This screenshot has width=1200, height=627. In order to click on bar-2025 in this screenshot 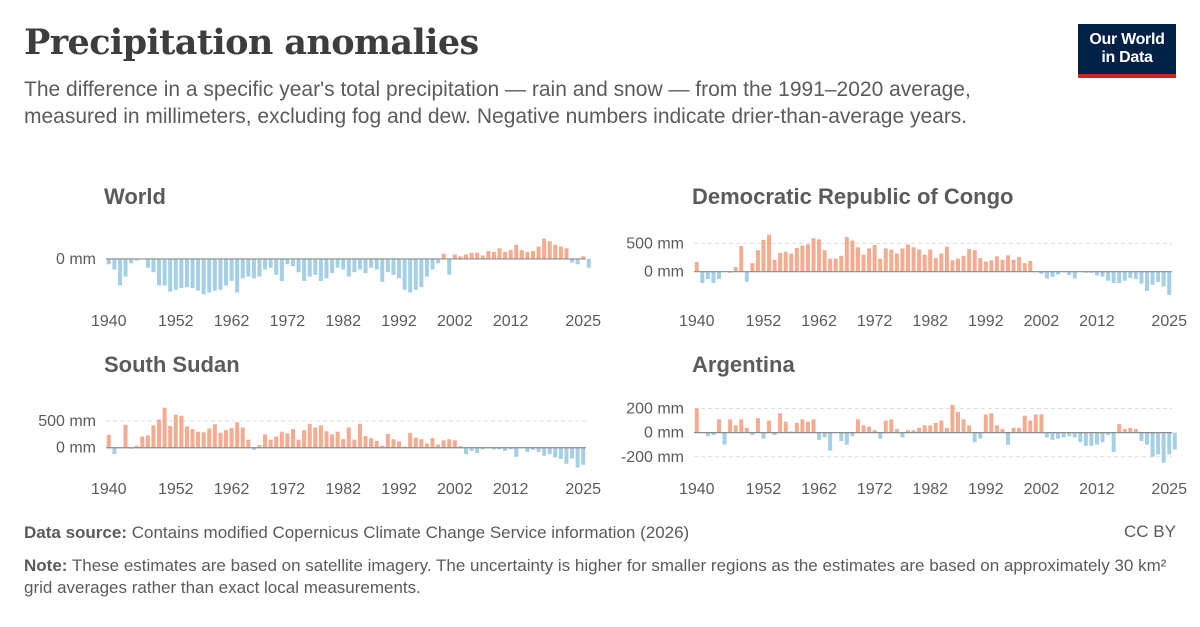, I will do `click(583, 257)`.